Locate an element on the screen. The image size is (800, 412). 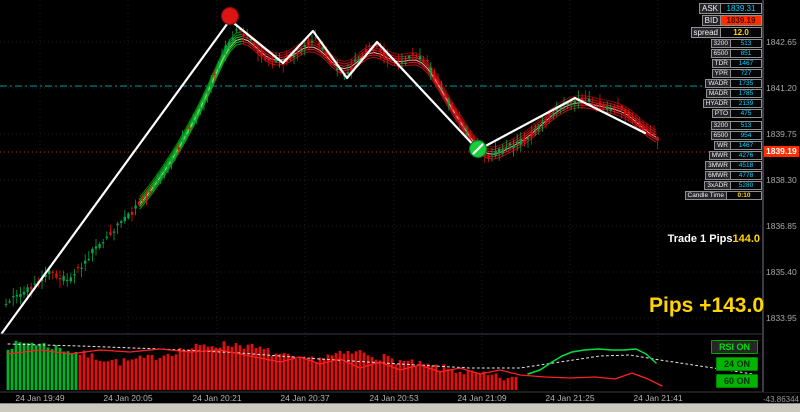
quote-row: Candle Time 0:10 is located at coordinates (723, 195).